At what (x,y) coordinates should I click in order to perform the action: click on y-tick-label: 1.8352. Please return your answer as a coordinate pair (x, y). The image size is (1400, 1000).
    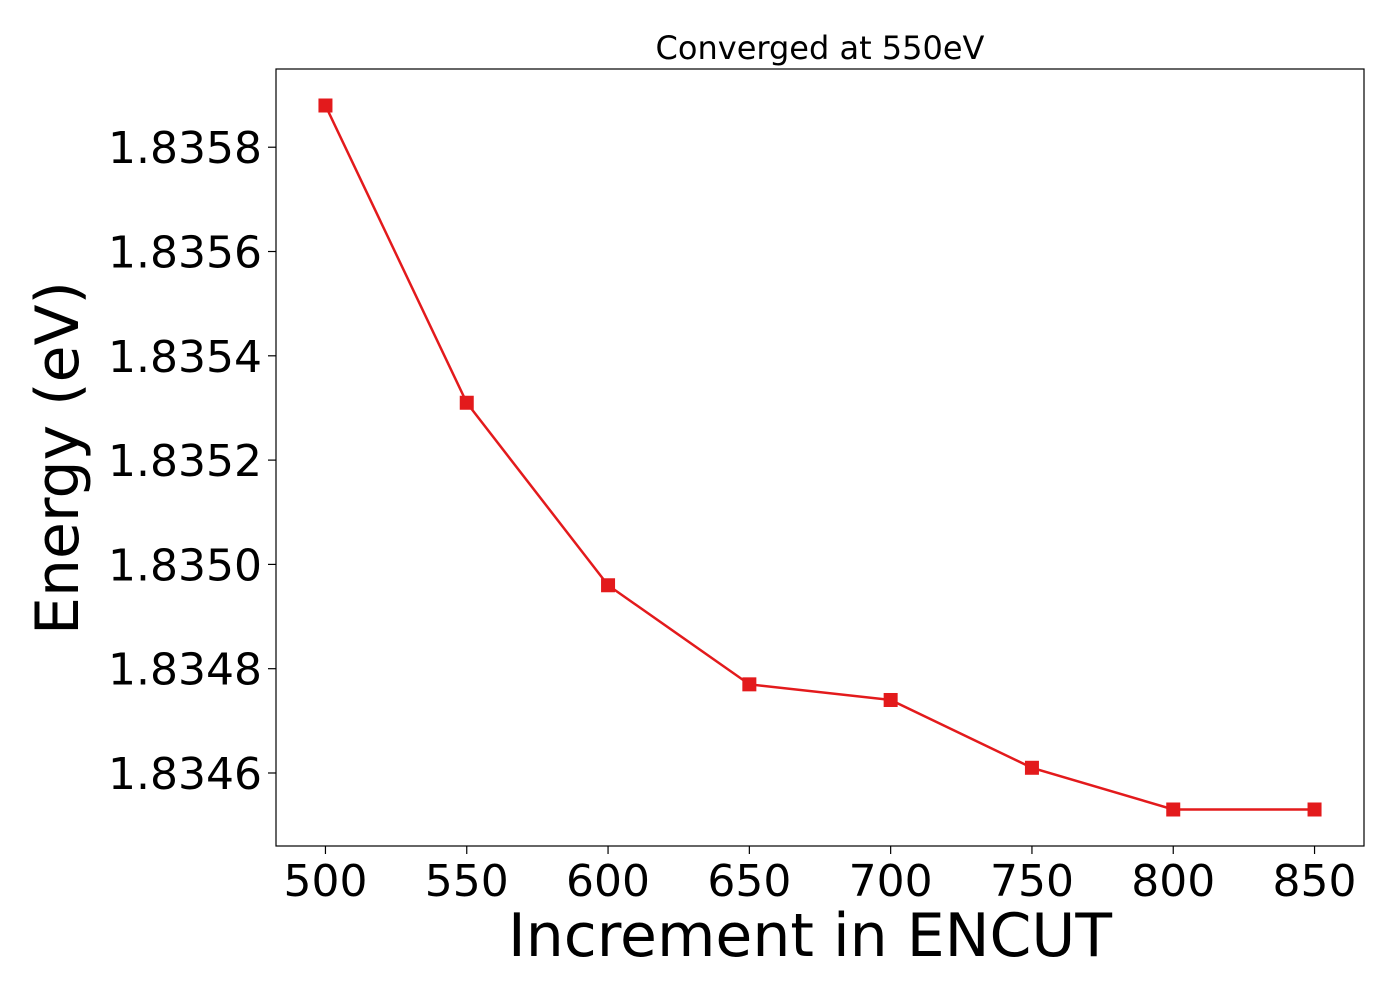
    Looking at the image, I should click on (185, 461).